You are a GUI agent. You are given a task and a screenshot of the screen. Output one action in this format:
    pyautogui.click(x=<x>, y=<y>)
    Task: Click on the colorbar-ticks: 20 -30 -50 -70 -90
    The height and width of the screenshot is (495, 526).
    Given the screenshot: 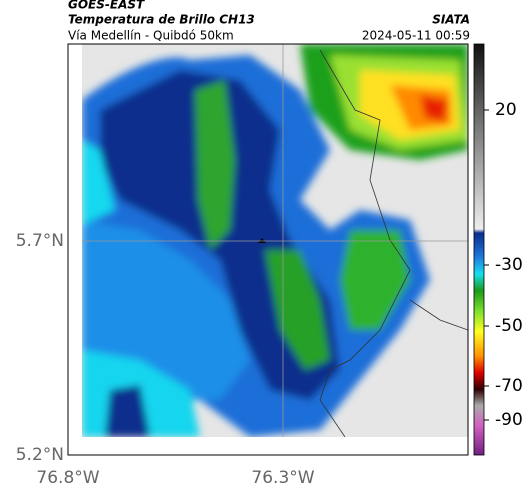 What is the action you would take?
    pyautogui.click(x=503, y=265)
    